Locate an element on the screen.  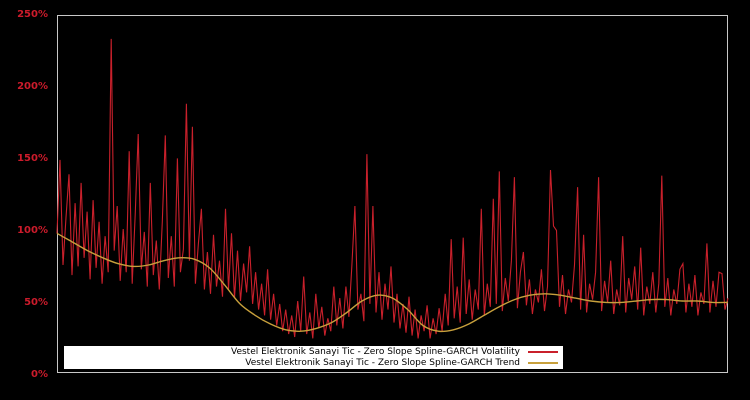
y-tick-label: 0% is located at coordinates (39, 374).